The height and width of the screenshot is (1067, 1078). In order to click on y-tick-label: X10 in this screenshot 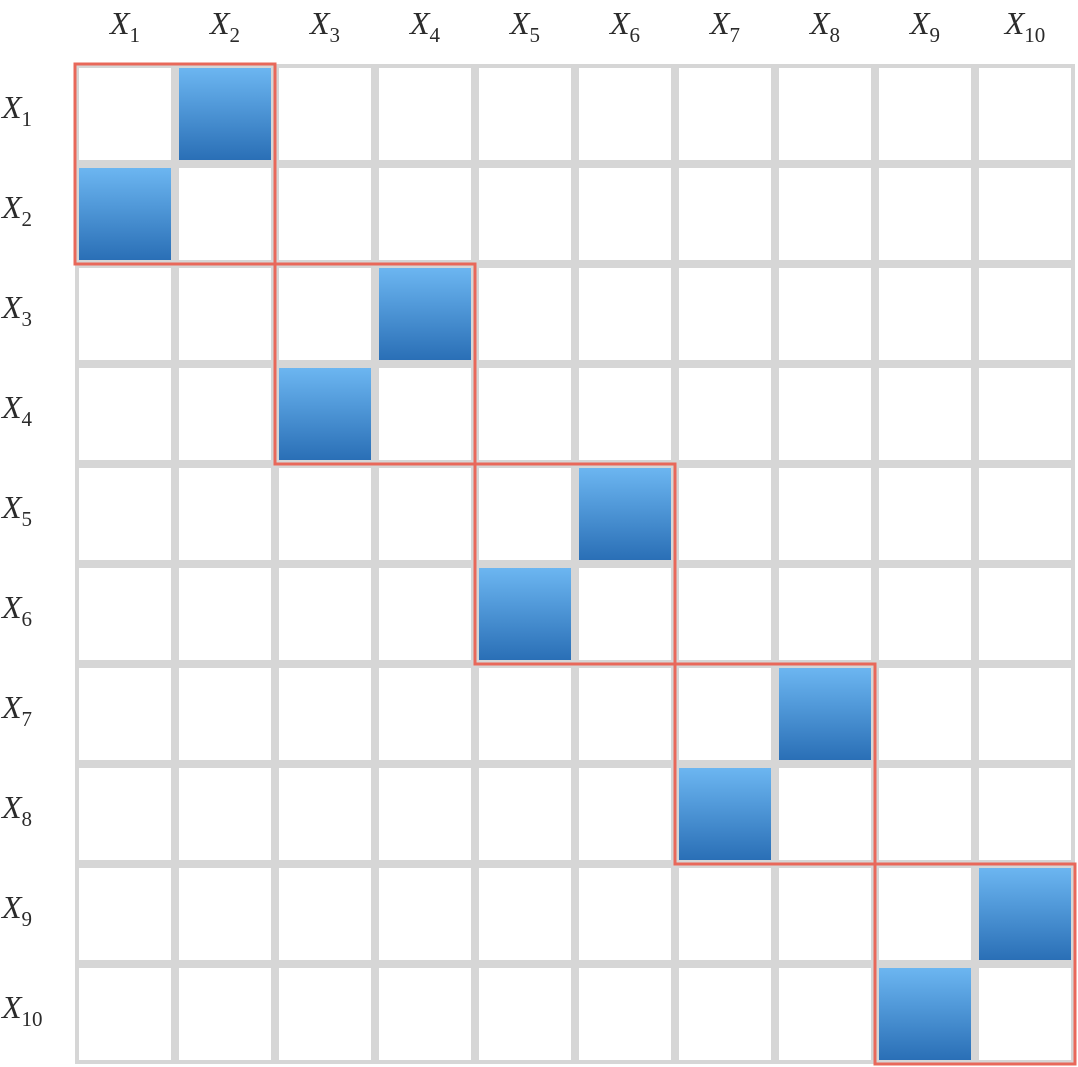, I will do `click(21, 1010)`.